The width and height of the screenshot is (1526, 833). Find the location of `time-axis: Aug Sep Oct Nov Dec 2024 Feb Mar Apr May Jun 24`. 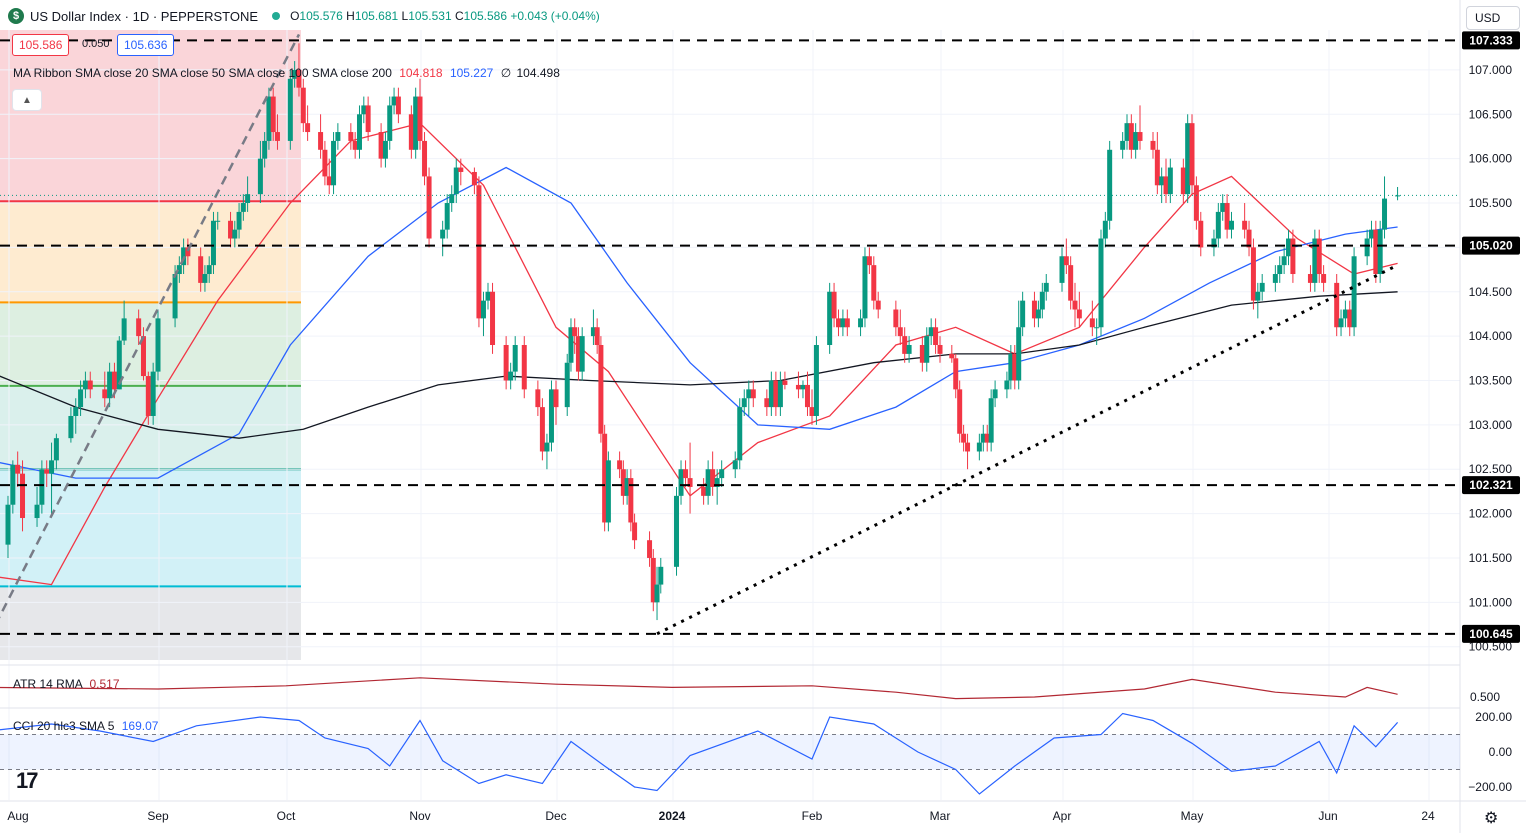

time-axis: Aug Sep Oct Nov Dec 2024 Feb Mar Apr May Jun 24 is located at coordinates (721, 816).